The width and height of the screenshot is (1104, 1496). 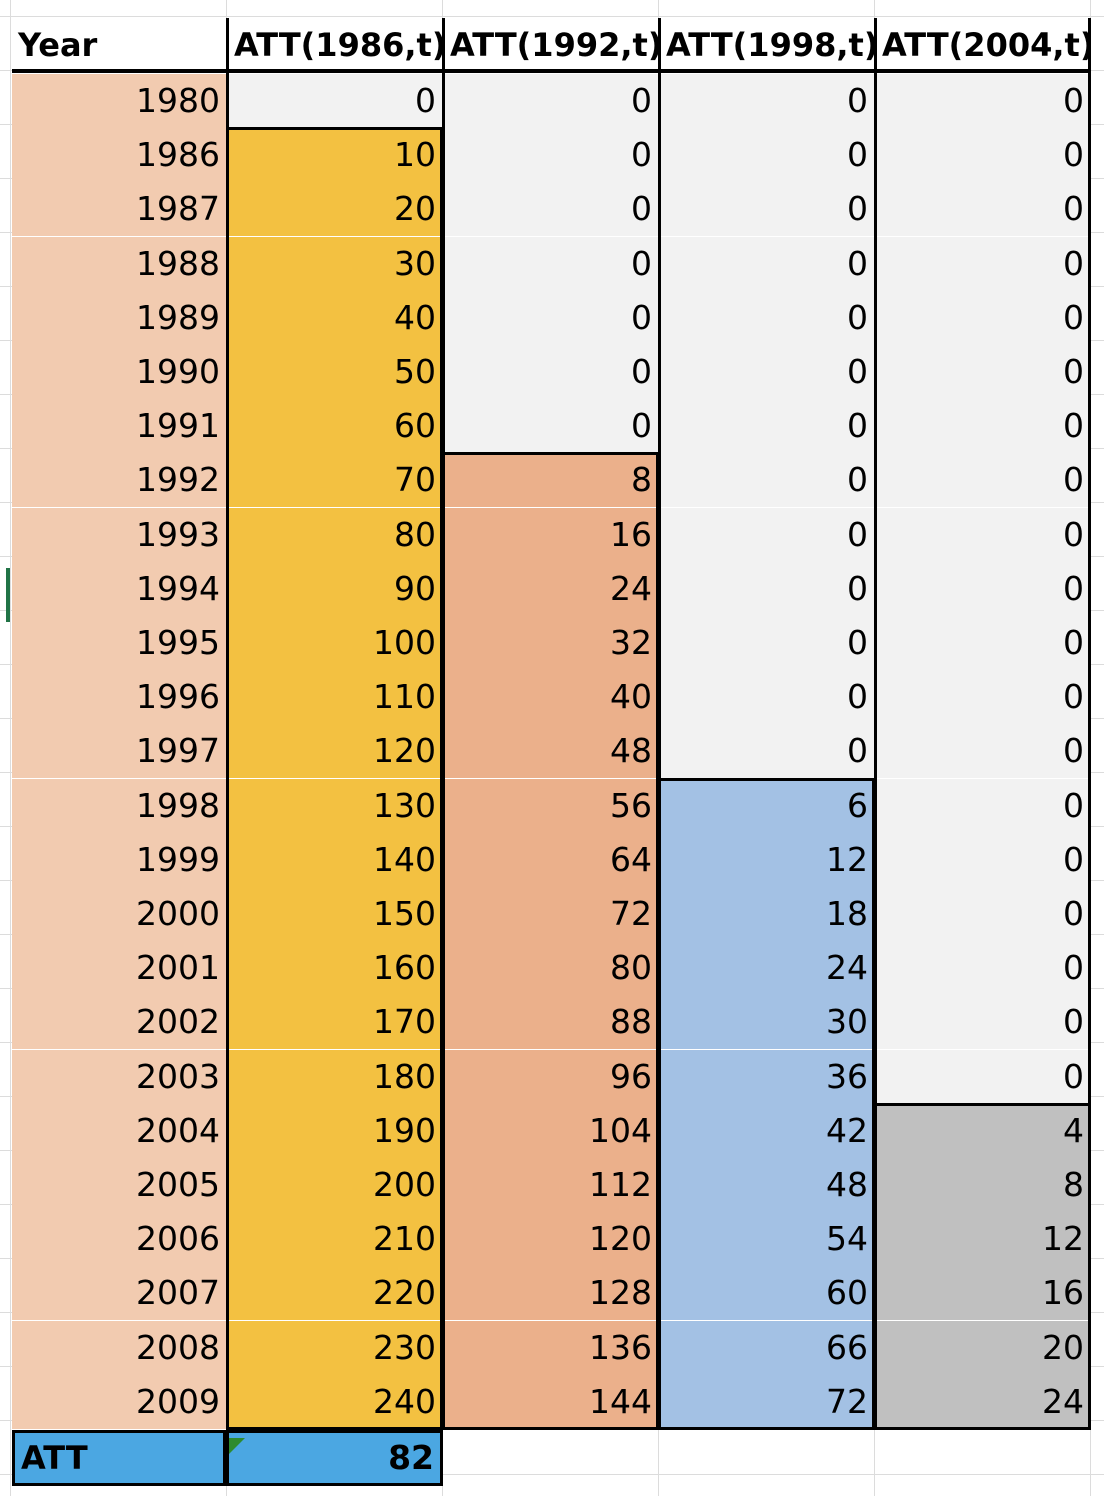 What do you see at coordinates (767, 1239) in the screenshot?
I see `att-value-cell: 54` at bounding box center [767, 1239].